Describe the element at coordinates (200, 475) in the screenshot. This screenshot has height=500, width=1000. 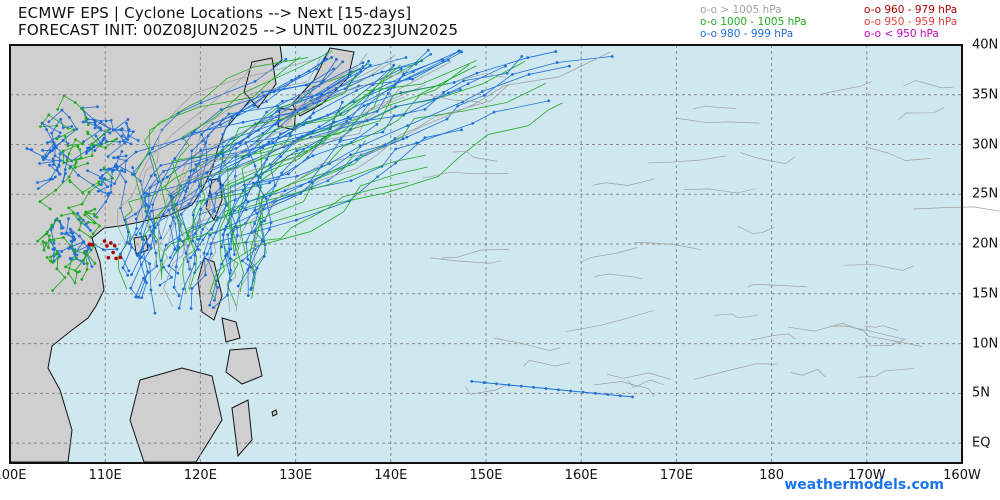
I see `lon-tick-label: 120E` at that location.